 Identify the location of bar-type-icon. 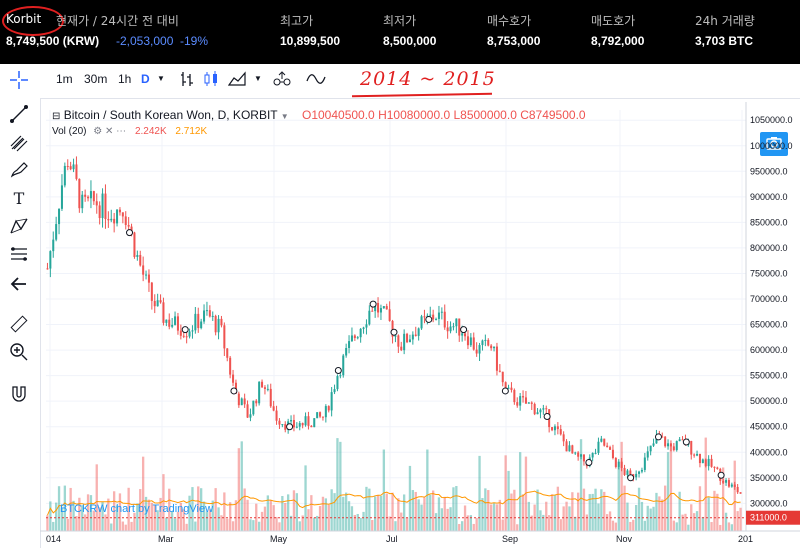
(187, 80).